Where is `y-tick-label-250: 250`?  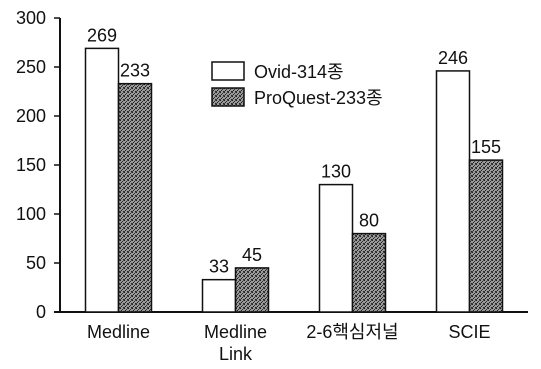 y-tick-label-250: 250 is located at coordinates (31, 67).